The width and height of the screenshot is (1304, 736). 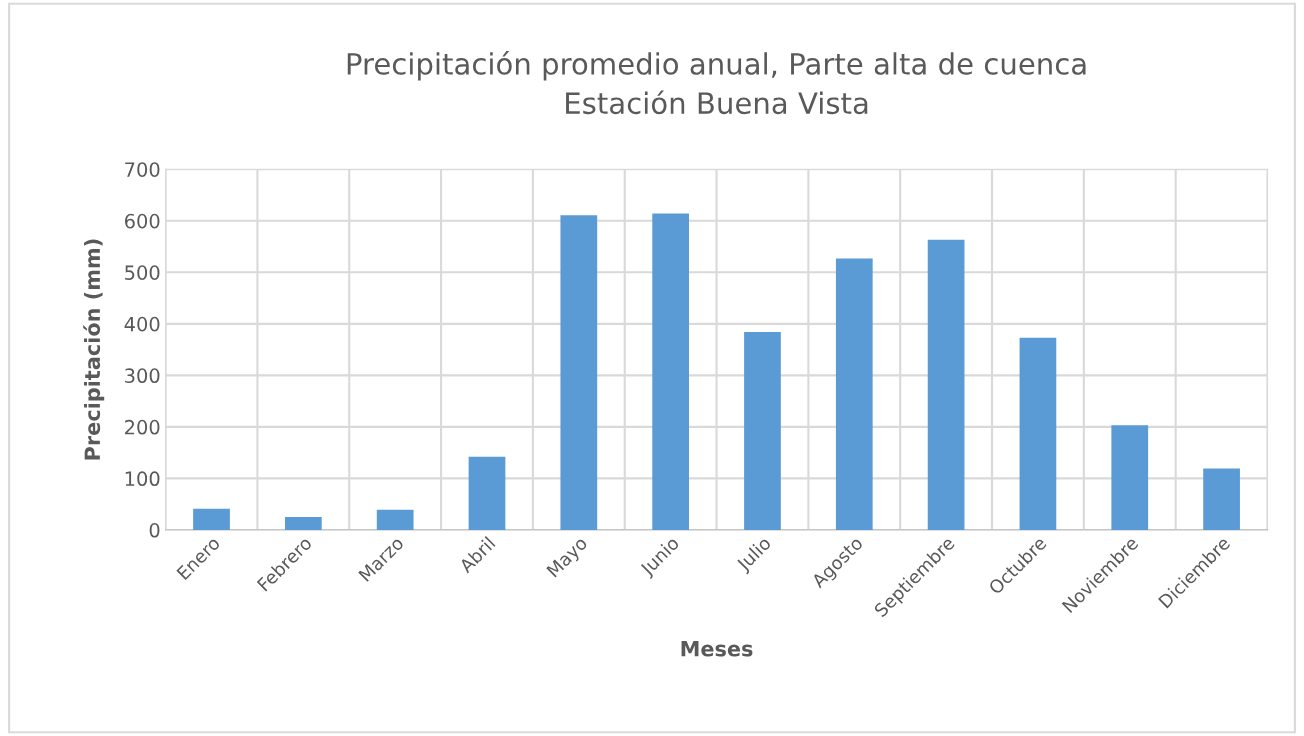 What do you see at coordinates (142, 169) in the screenshot?
I see `y-tick-label: 700` at bounding box center [142, 169].